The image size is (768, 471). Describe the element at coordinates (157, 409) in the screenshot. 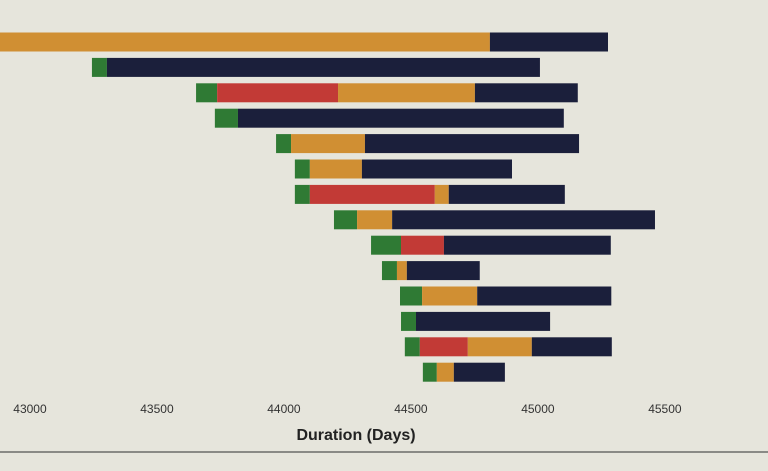

I see `x-tick-label: 43500` at that location.